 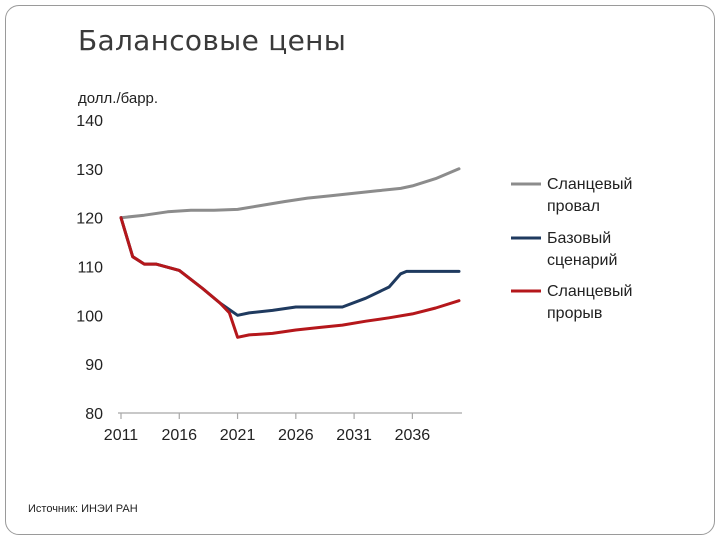 I want to click on x-tick-label: 2026, so click(x=296, y=435).